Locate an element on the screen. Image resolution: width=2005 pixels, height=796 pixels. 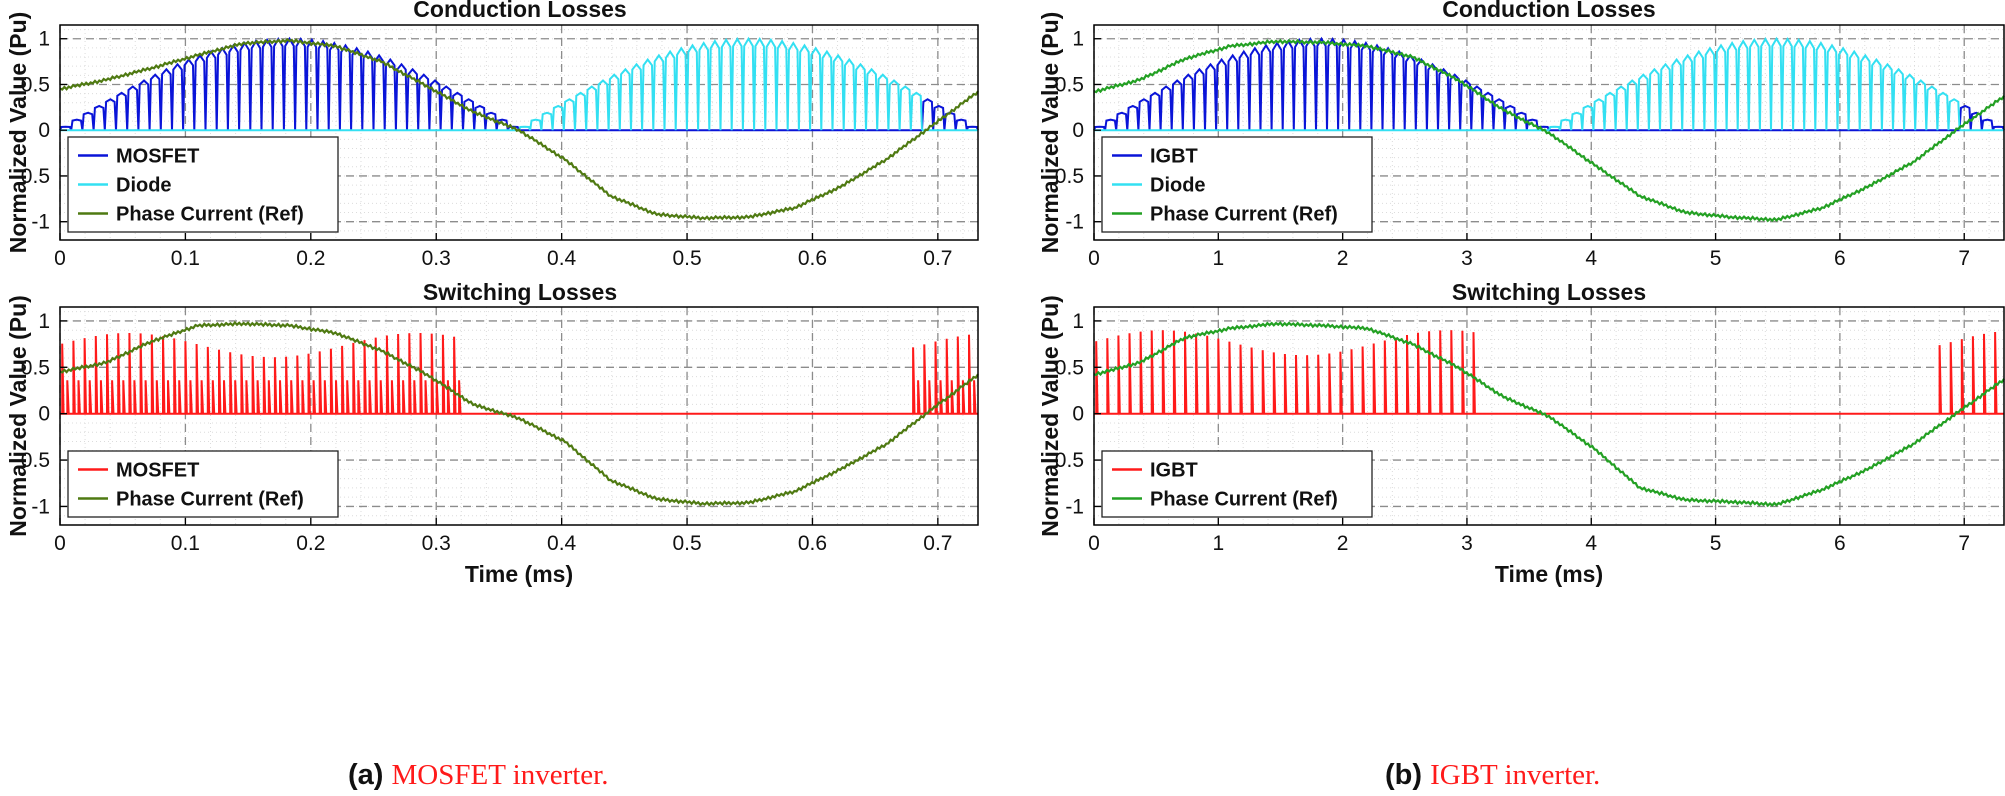
legend: IGBT Diode Phase Current (Ref) is located at coordinates (1237, 184).